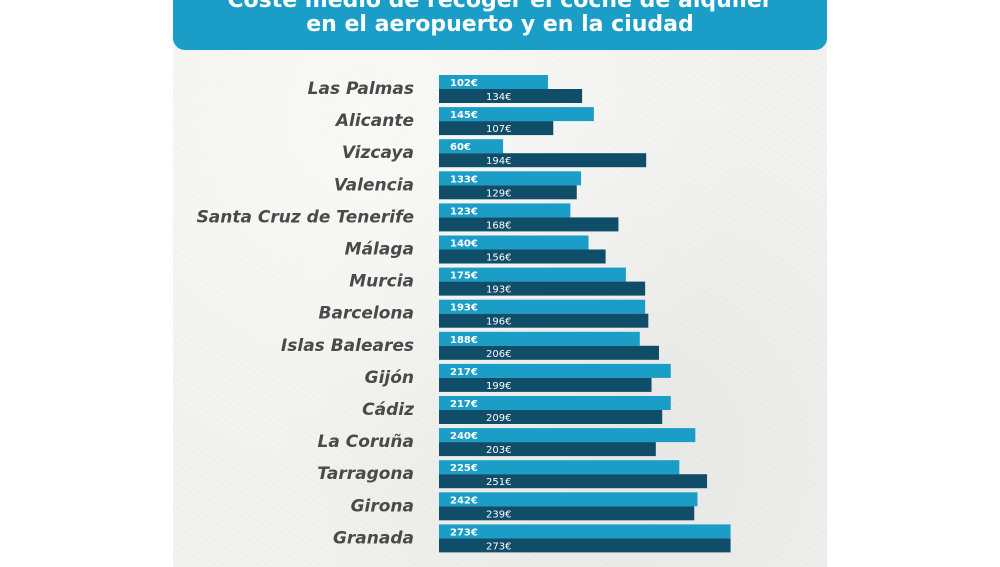 The image size is (1000, 567). What do you see at coordinates (366, 314) in the screenshot?
I see `category-label: Barcelona` at bounding box center [366, 314].